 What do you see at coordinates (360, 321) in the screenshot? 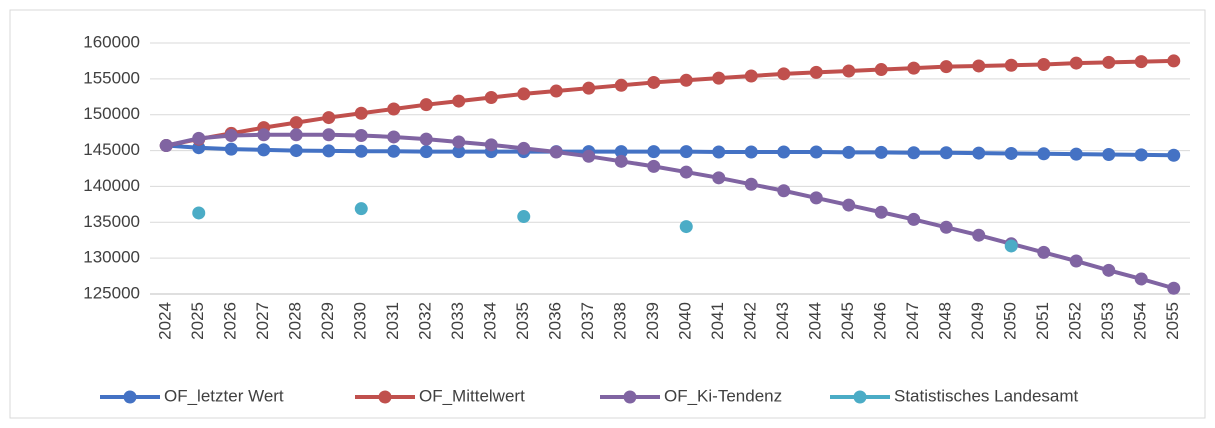
I see `x-tick-label: 2030` at bounding box center [360, 321].